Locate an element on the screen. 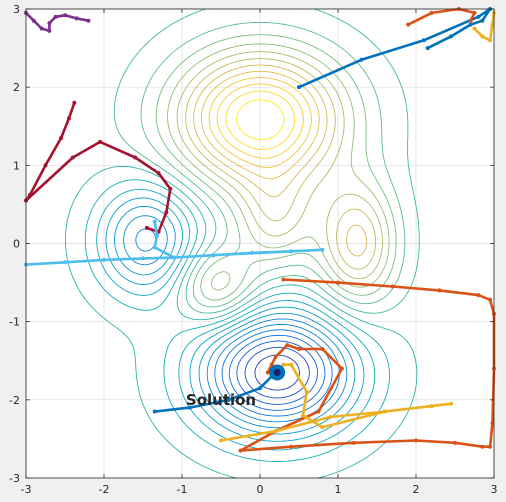 The width and height of the screenshot is (506, 502). x-tick-label-2: -1 is located at coordinates (182, 489).